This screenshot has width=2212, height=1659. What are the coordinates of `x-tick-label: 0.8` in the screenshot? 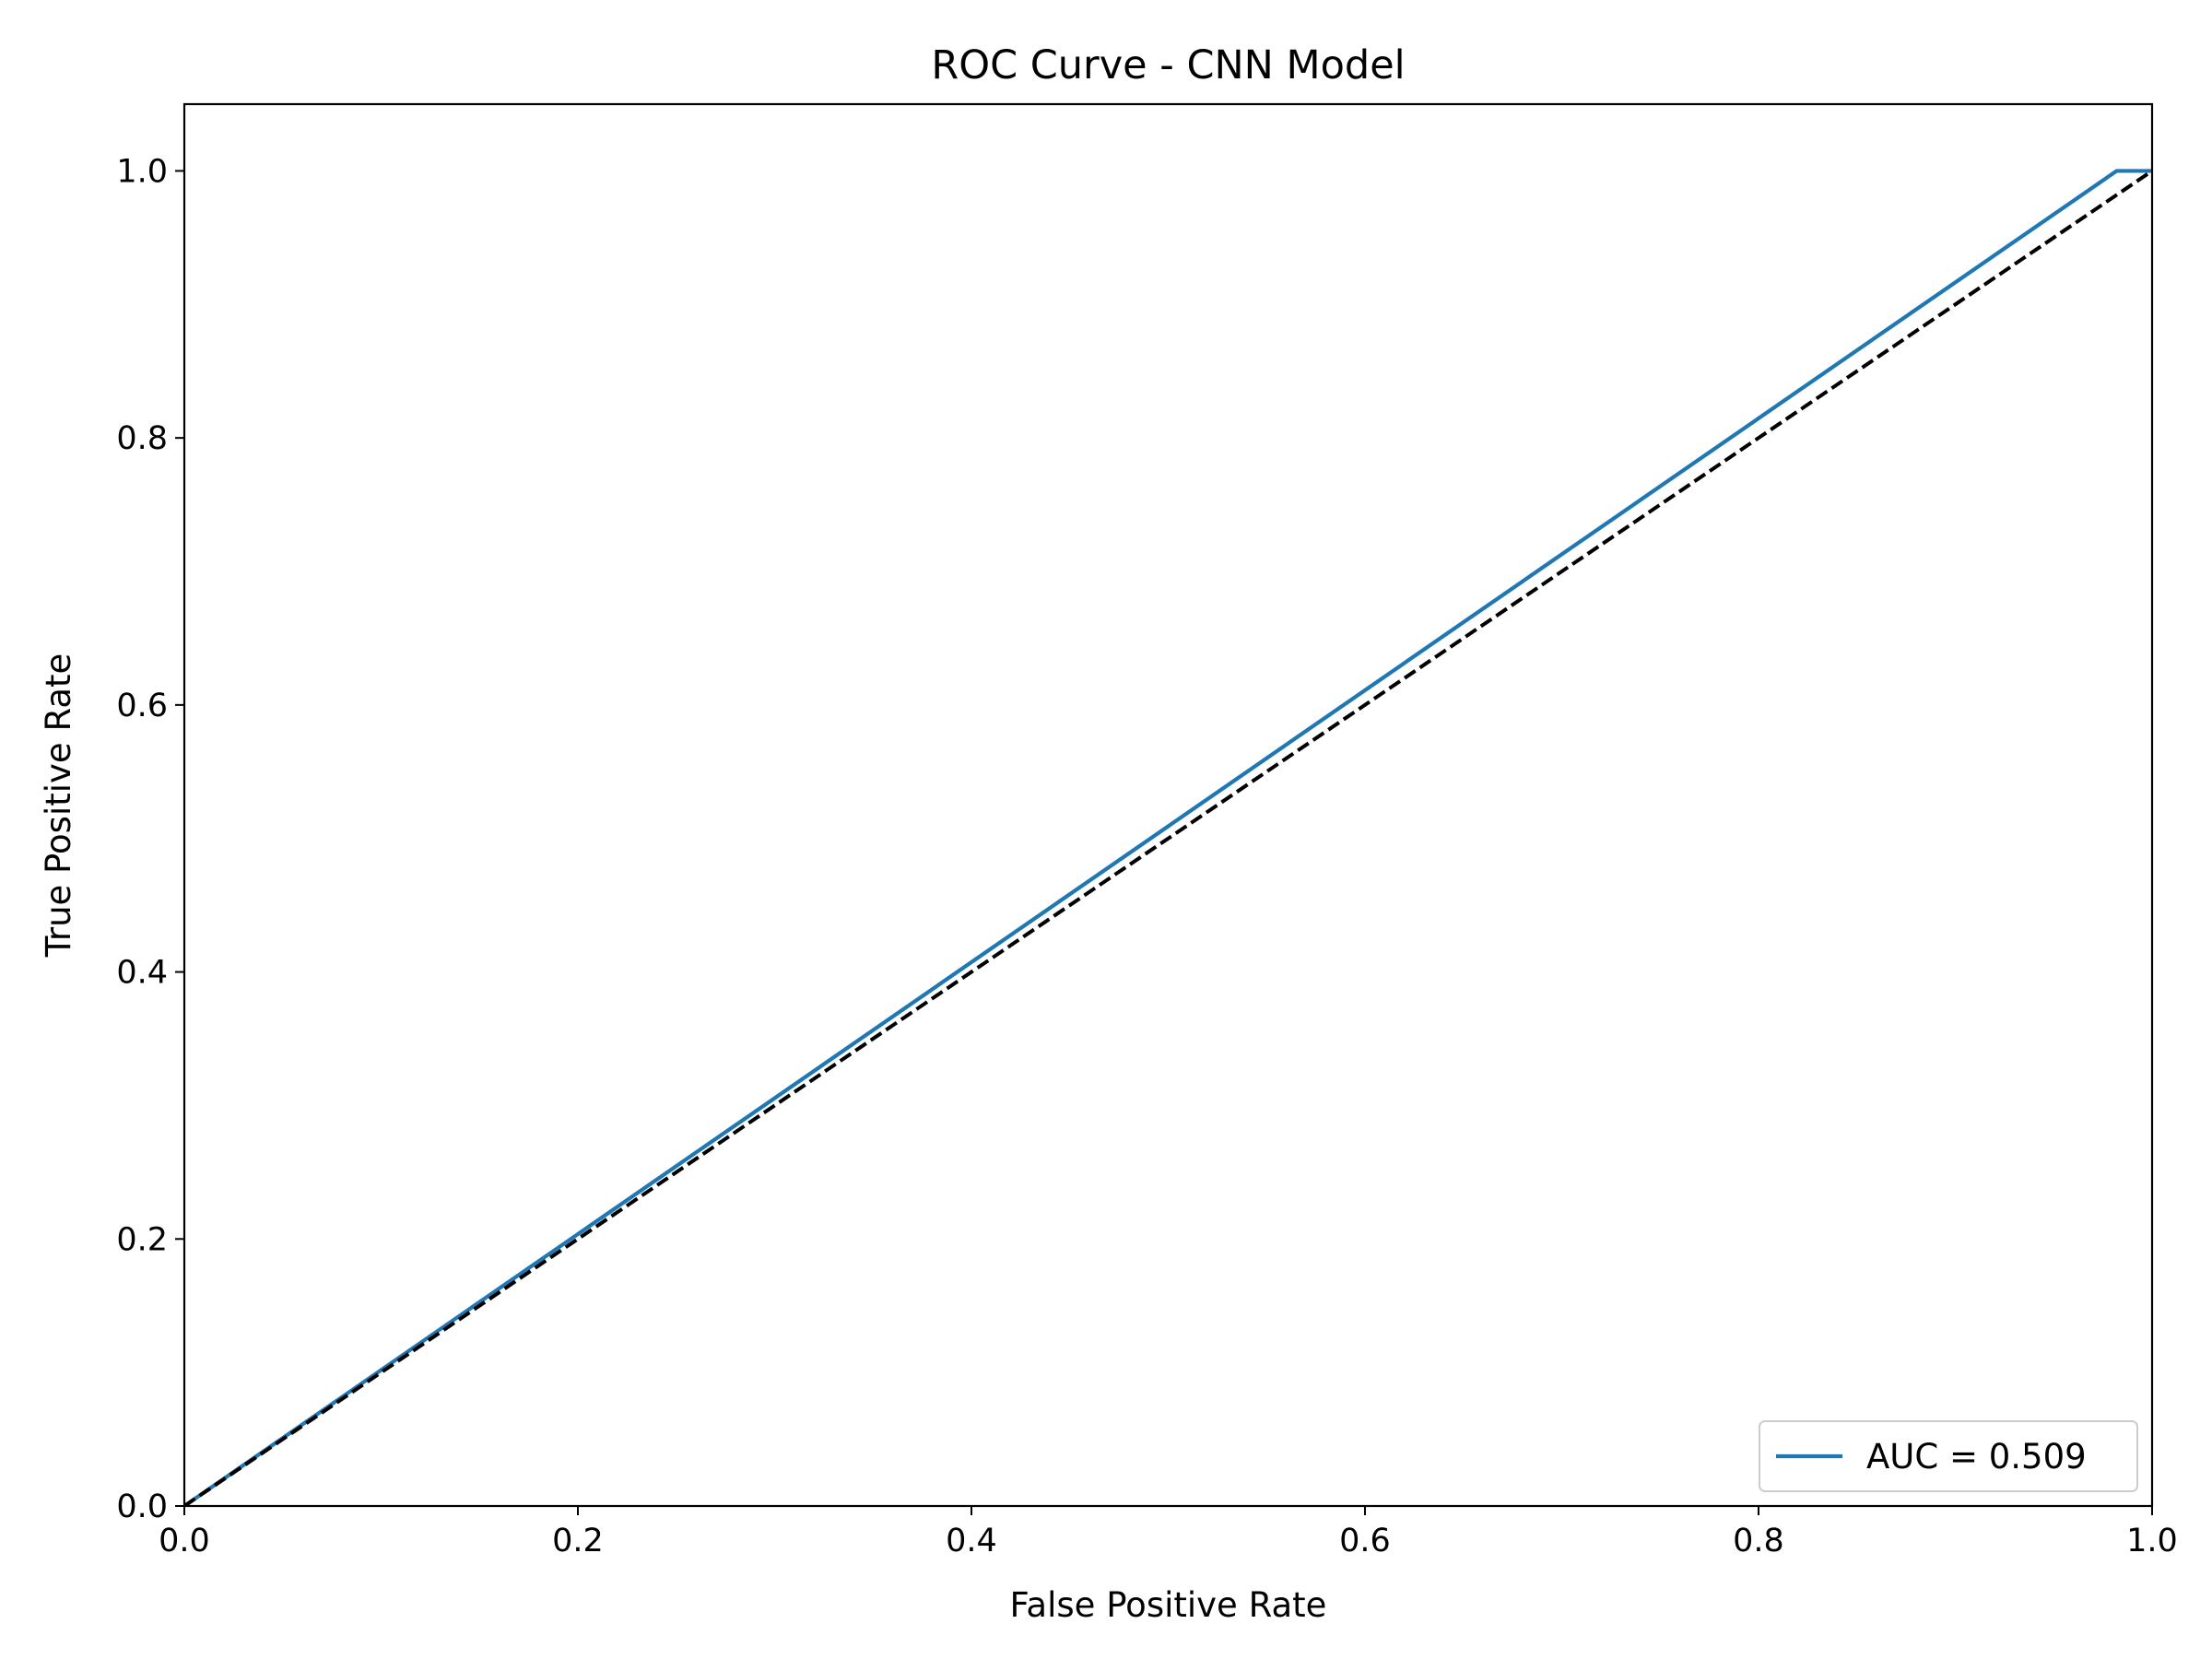 It's located at (1758, 1541).